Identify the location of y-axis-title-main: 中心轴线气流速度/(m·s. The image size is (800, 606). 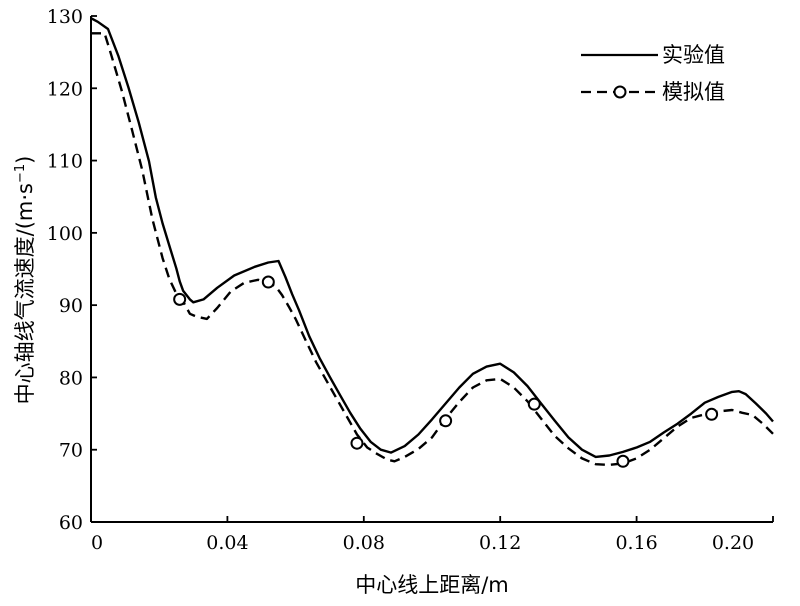
(25, 293).